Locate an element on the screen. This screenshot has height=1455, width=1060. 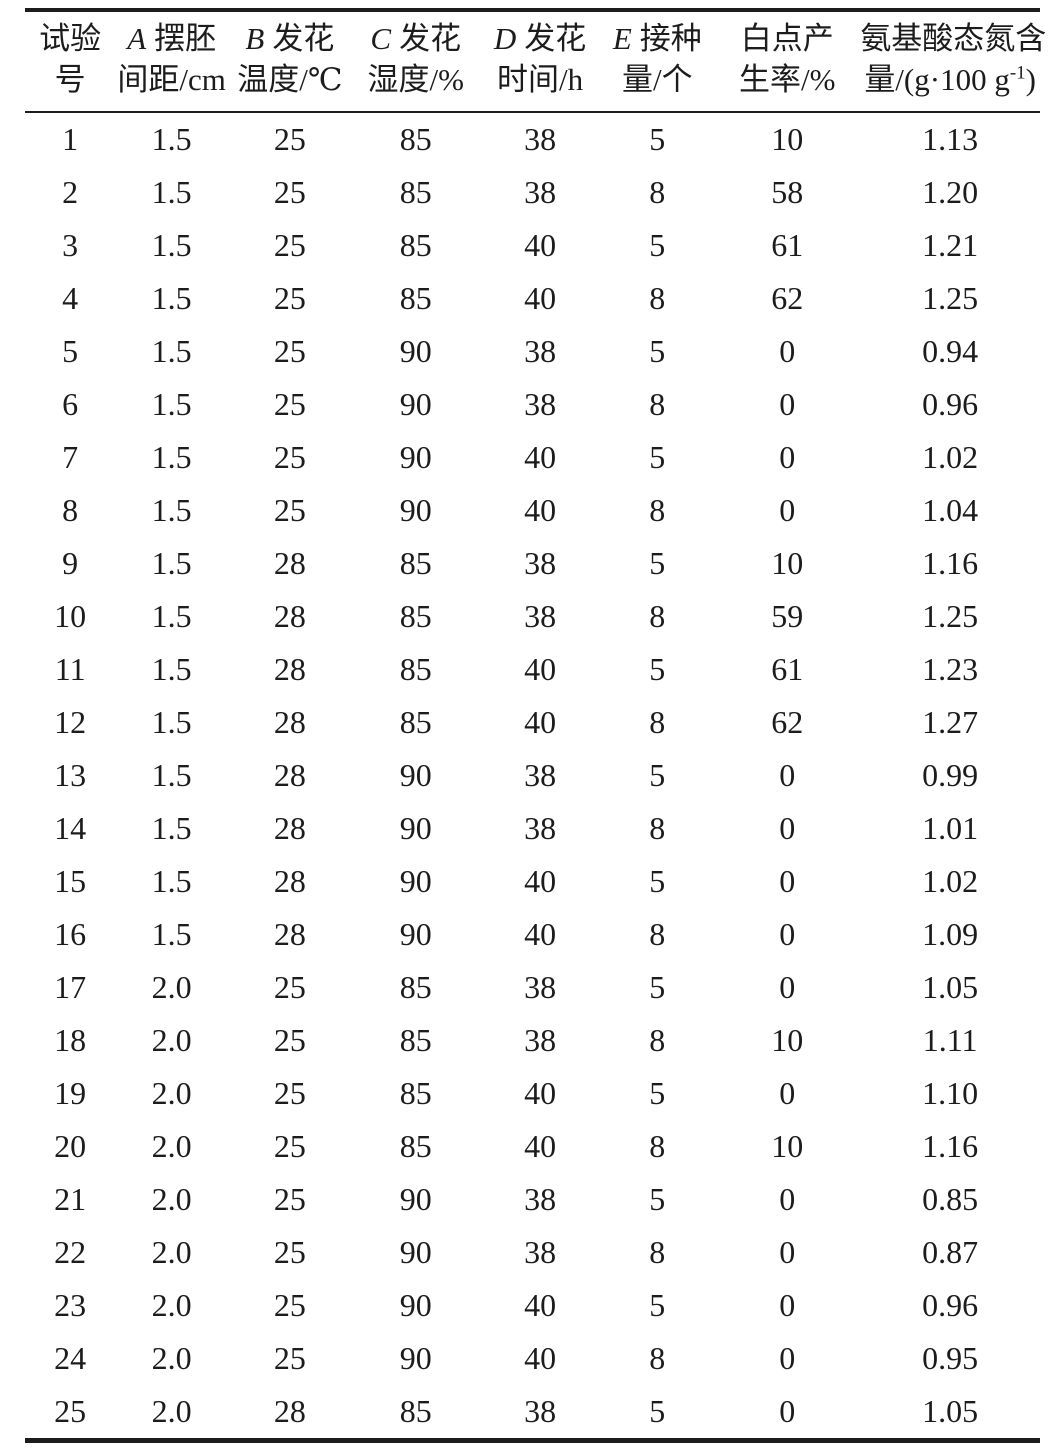
table-cell: 21 is located at coordinates (70, 1199).